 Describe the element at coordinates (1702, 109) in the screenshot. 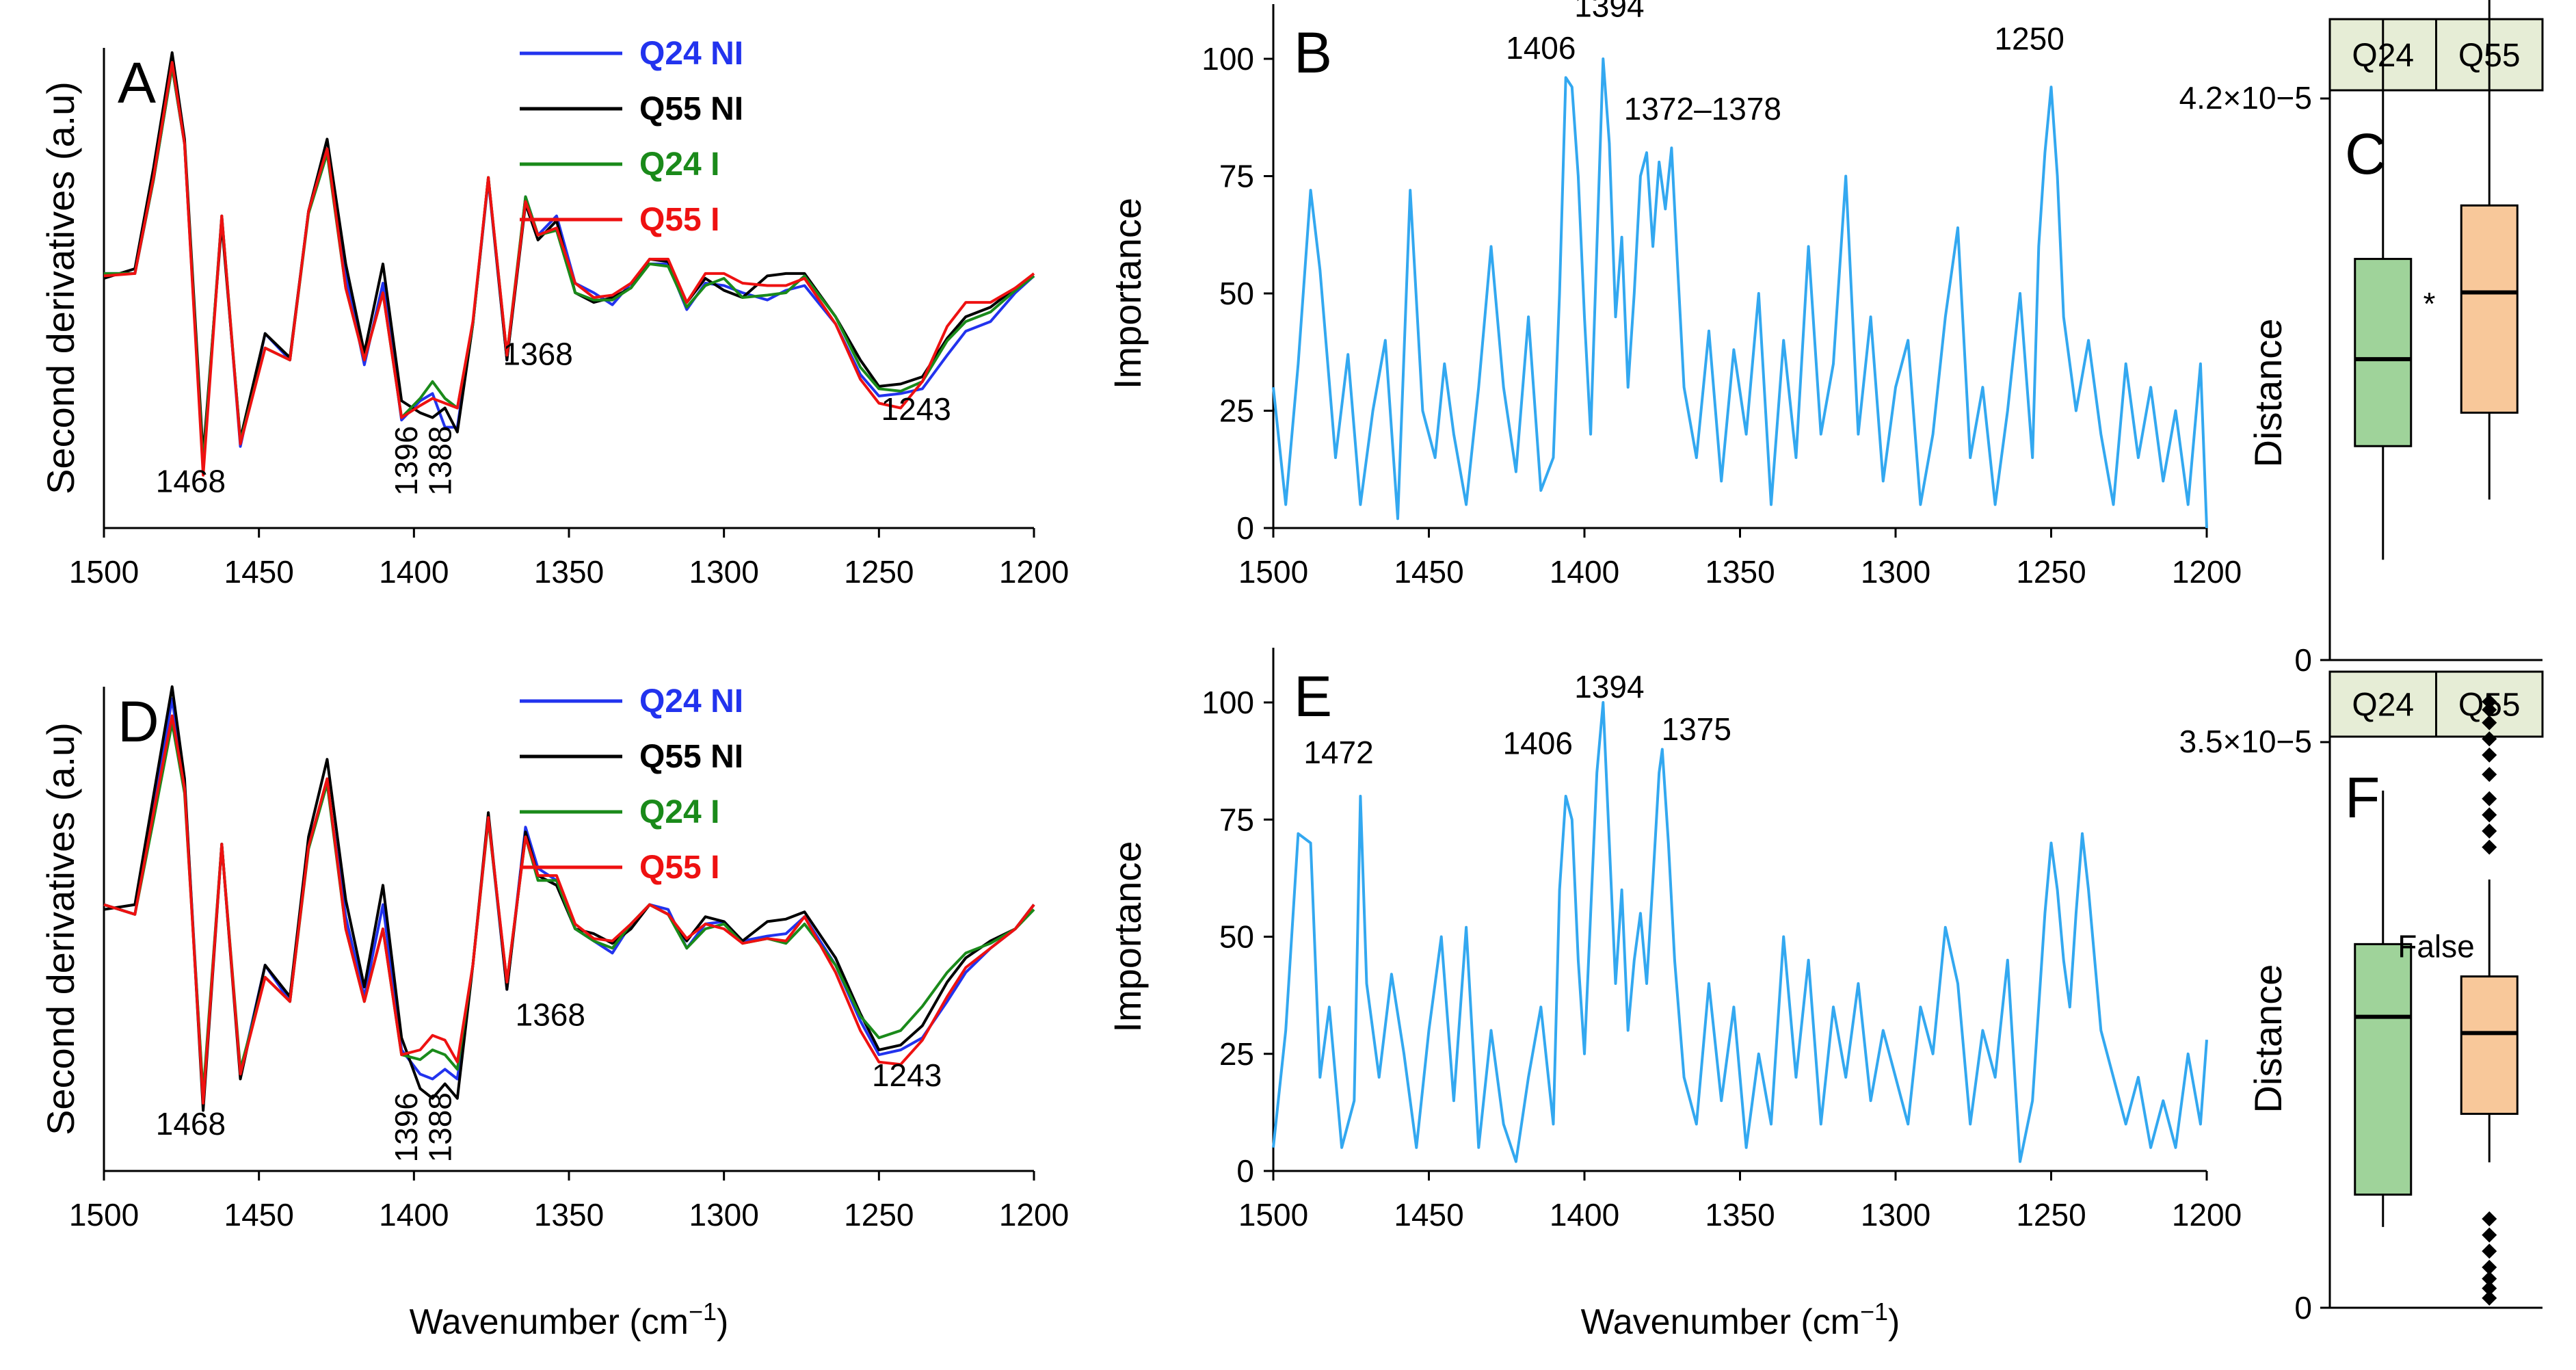

I see `peak-label: 1372–1378` at that location.